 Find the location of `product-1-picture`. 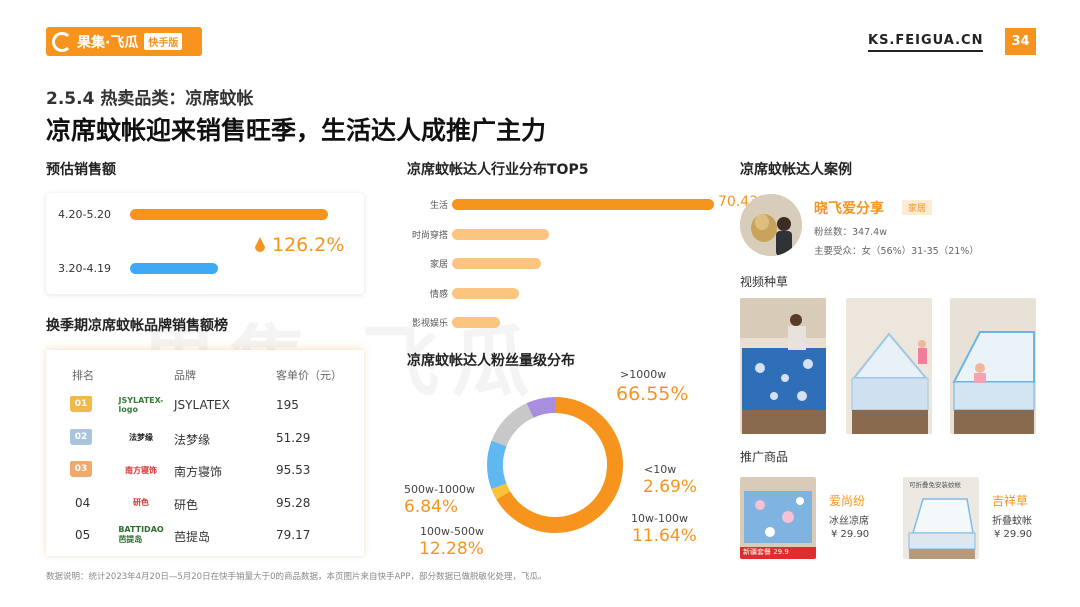

product-1-picture is located at coordinates (778, 518).